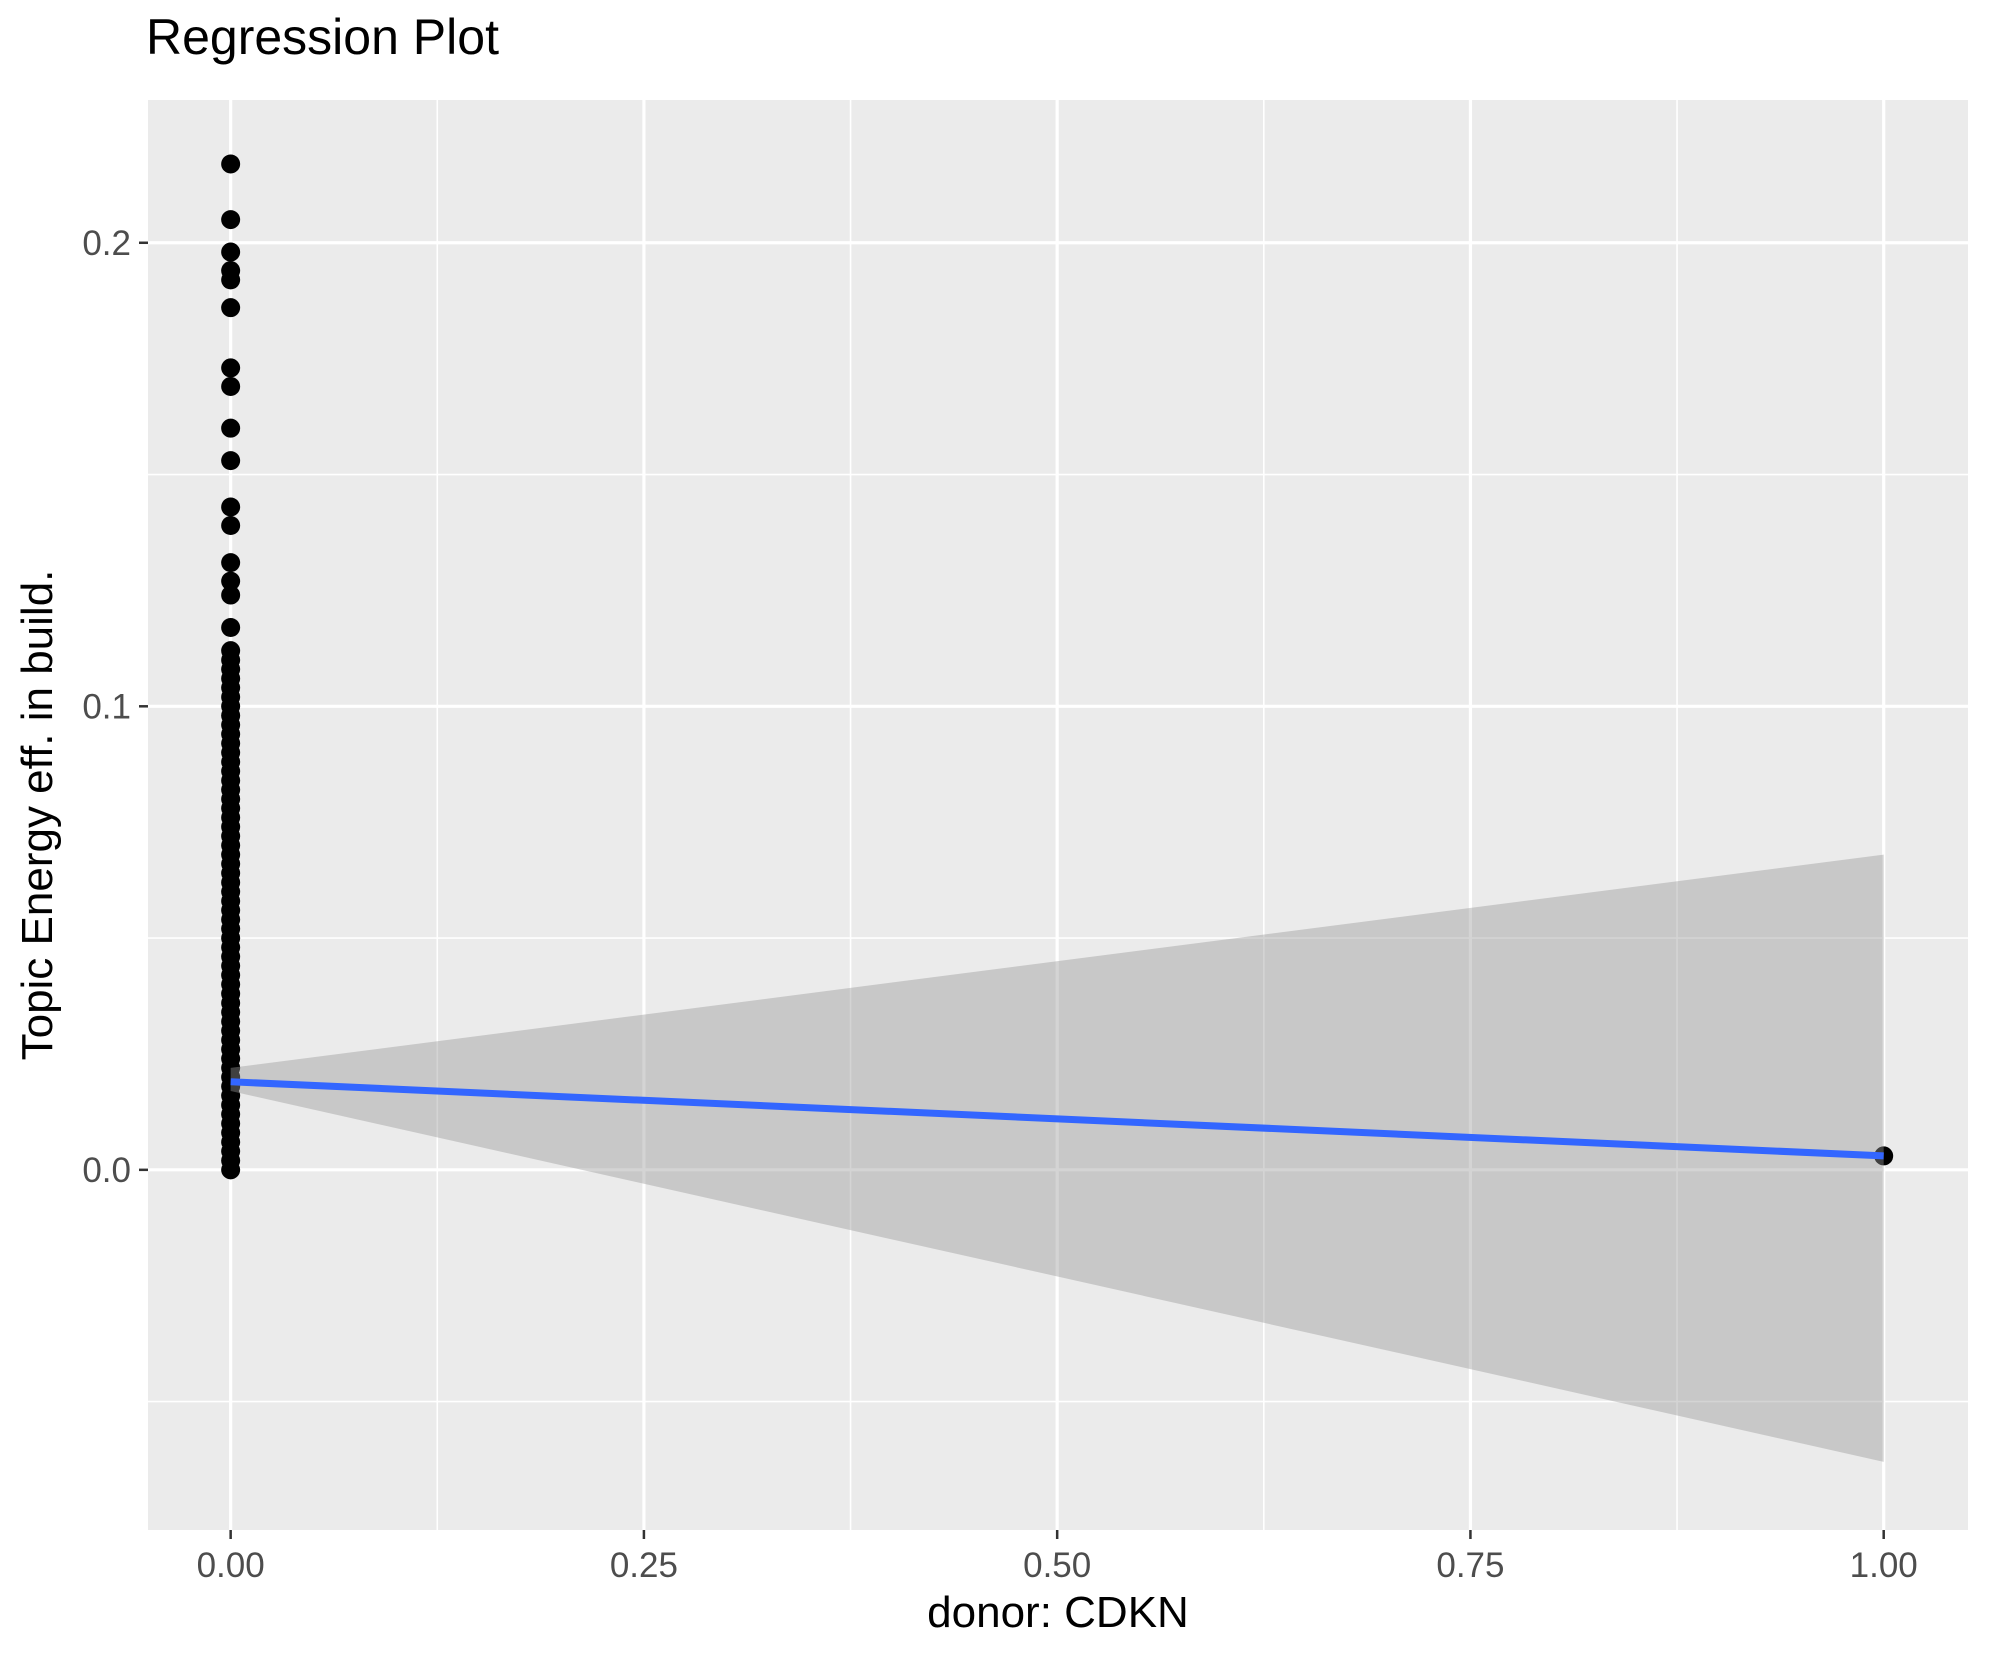 Image resolution: width=1990 pixels, height=1665 pixels. I want to click on y-axis-title: Topic Energy eff. in build., so click(37, 815).